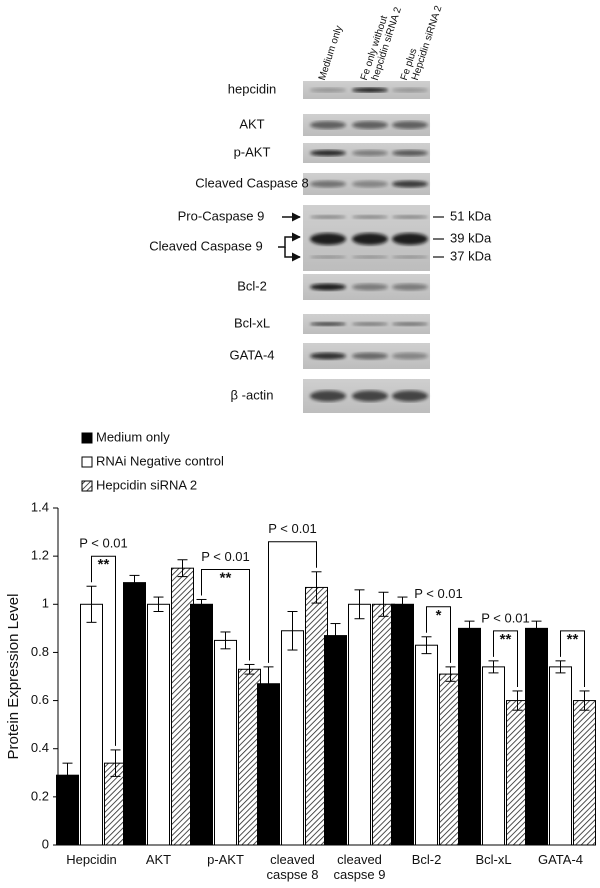 This screenshot has height=888, width=600. I want to click on marker-label: 51 kDa, so click(471, 215).